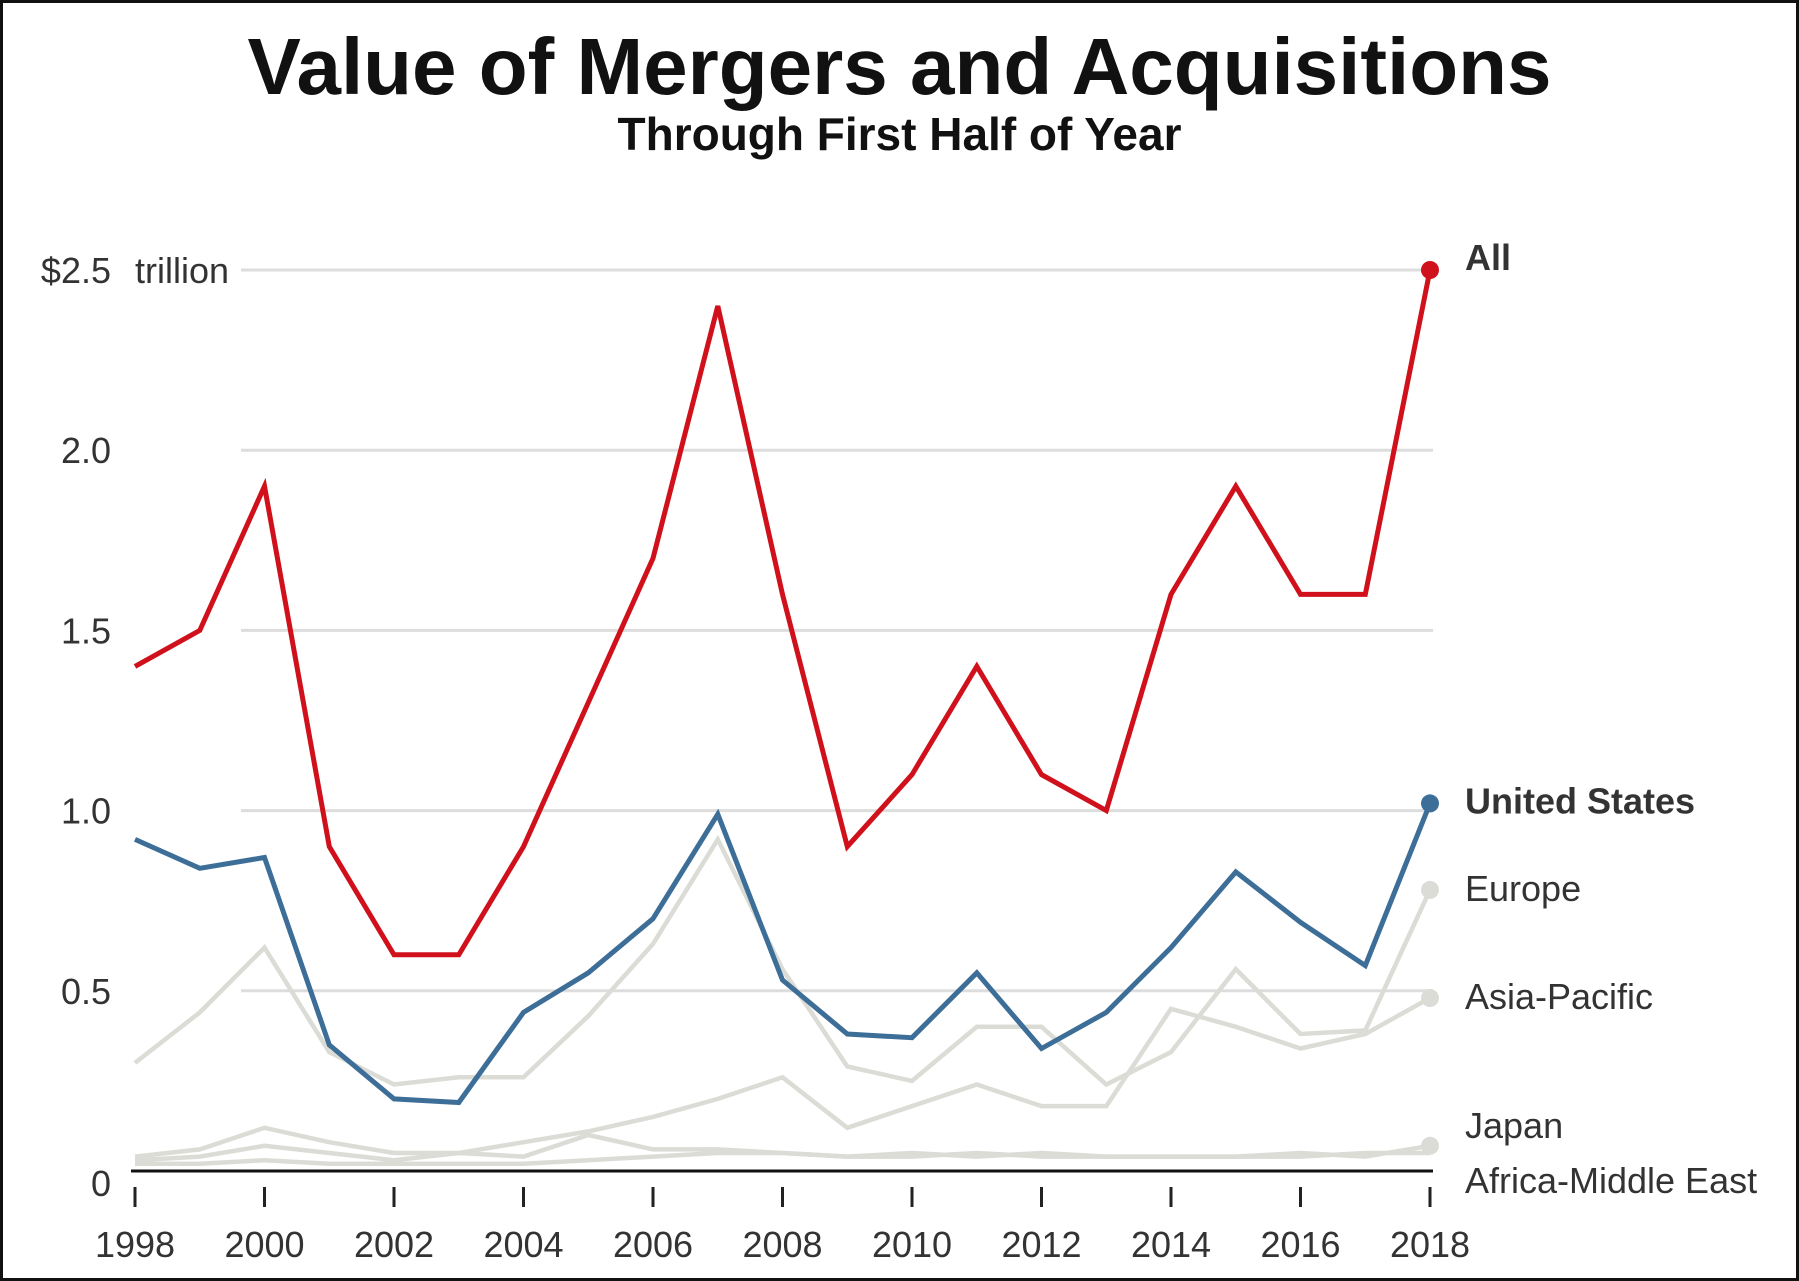 Image resolution: width=1799 pixels, height=1281 pixels. I want to click on series-label-asia-pacific: Asia-Pacific, so click(1559, 996).